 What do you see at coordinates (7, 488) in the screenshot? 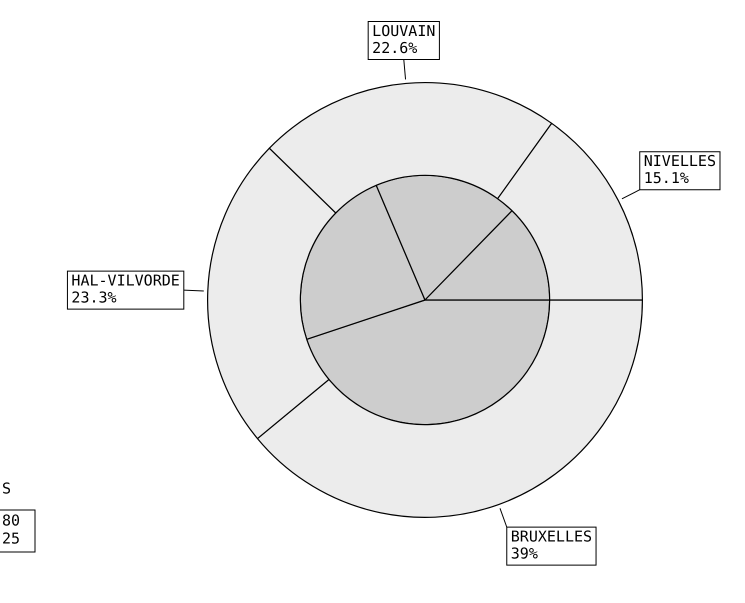
I see `text: S` at bounding box center [7, 488].